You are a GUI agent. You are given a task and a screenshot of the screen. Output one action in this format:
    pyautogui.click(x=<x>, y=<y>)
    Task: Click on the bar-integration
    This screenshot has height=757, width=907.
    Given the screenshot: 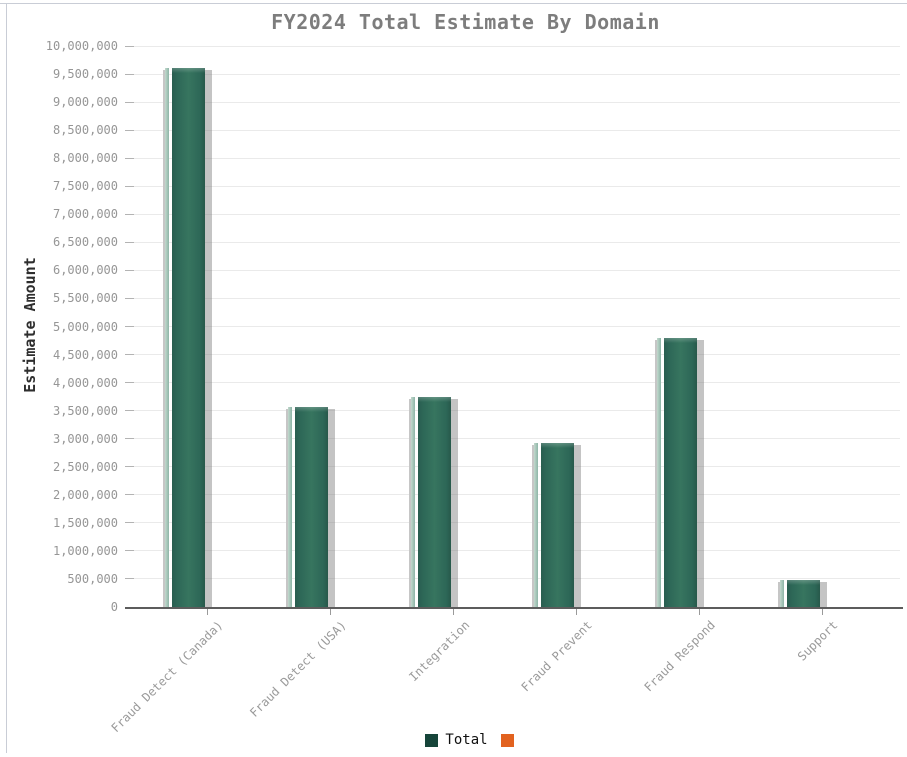 What is the action you would take?
    pyautogui.click(x=434, y=502)
    